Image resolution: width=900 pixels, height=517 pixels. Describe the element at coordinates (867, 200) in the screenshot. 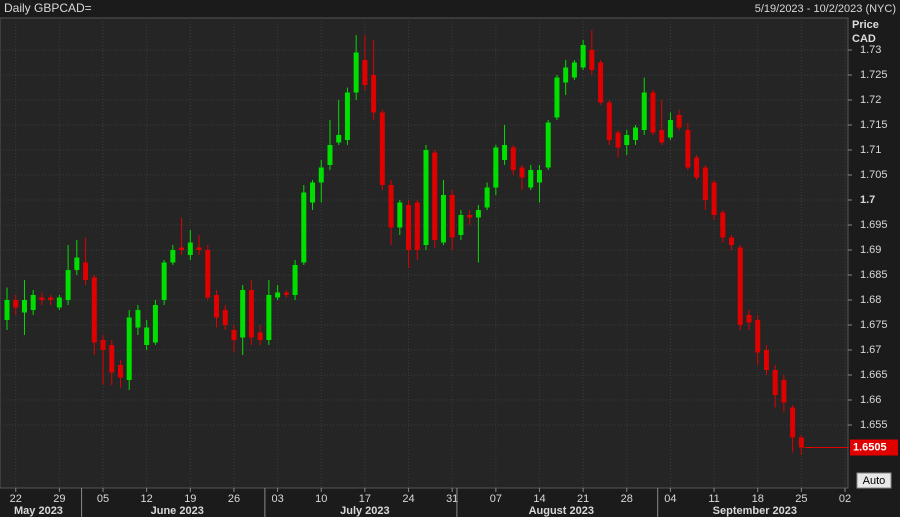

I see `y-tick-label: 1.7` at that location.